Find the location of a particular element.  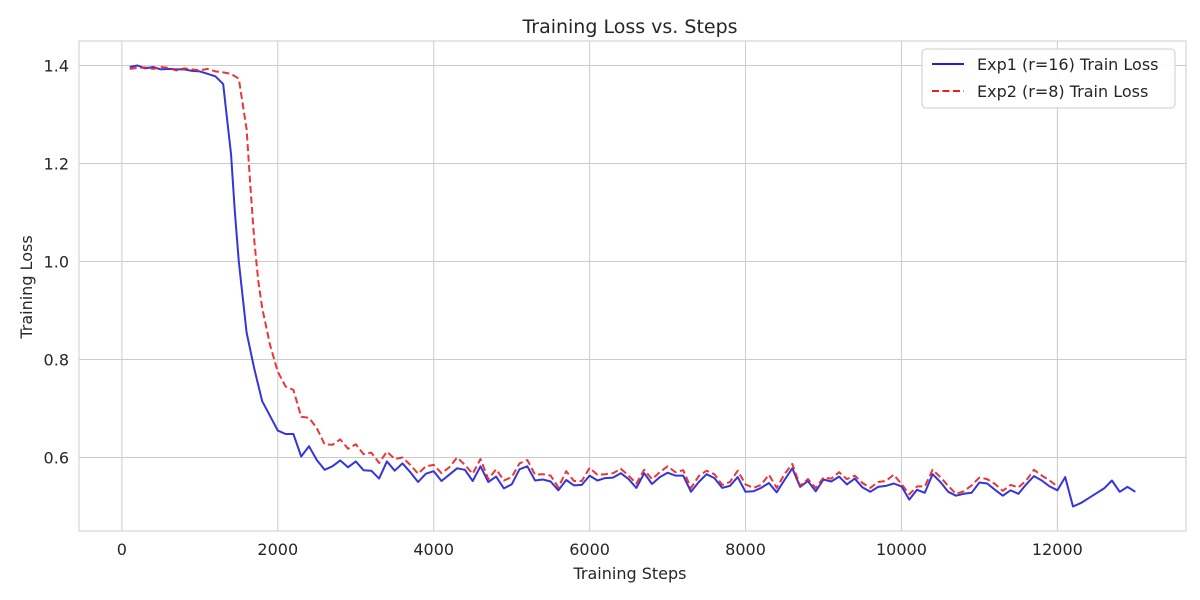

x-tick-label: 0 is located at coordinates (122, 549).